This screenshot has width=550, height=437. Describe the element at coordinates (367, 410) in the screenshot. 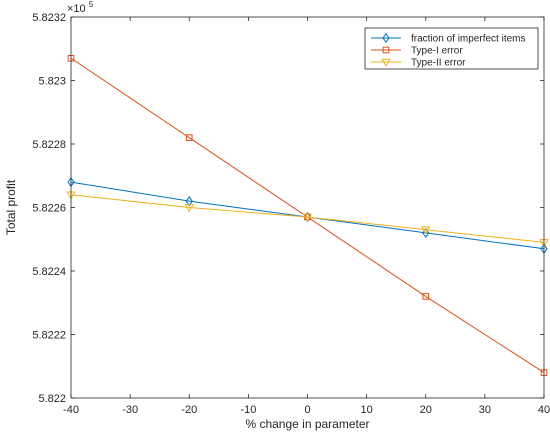

I see `x-tick-label: 10` at that location.